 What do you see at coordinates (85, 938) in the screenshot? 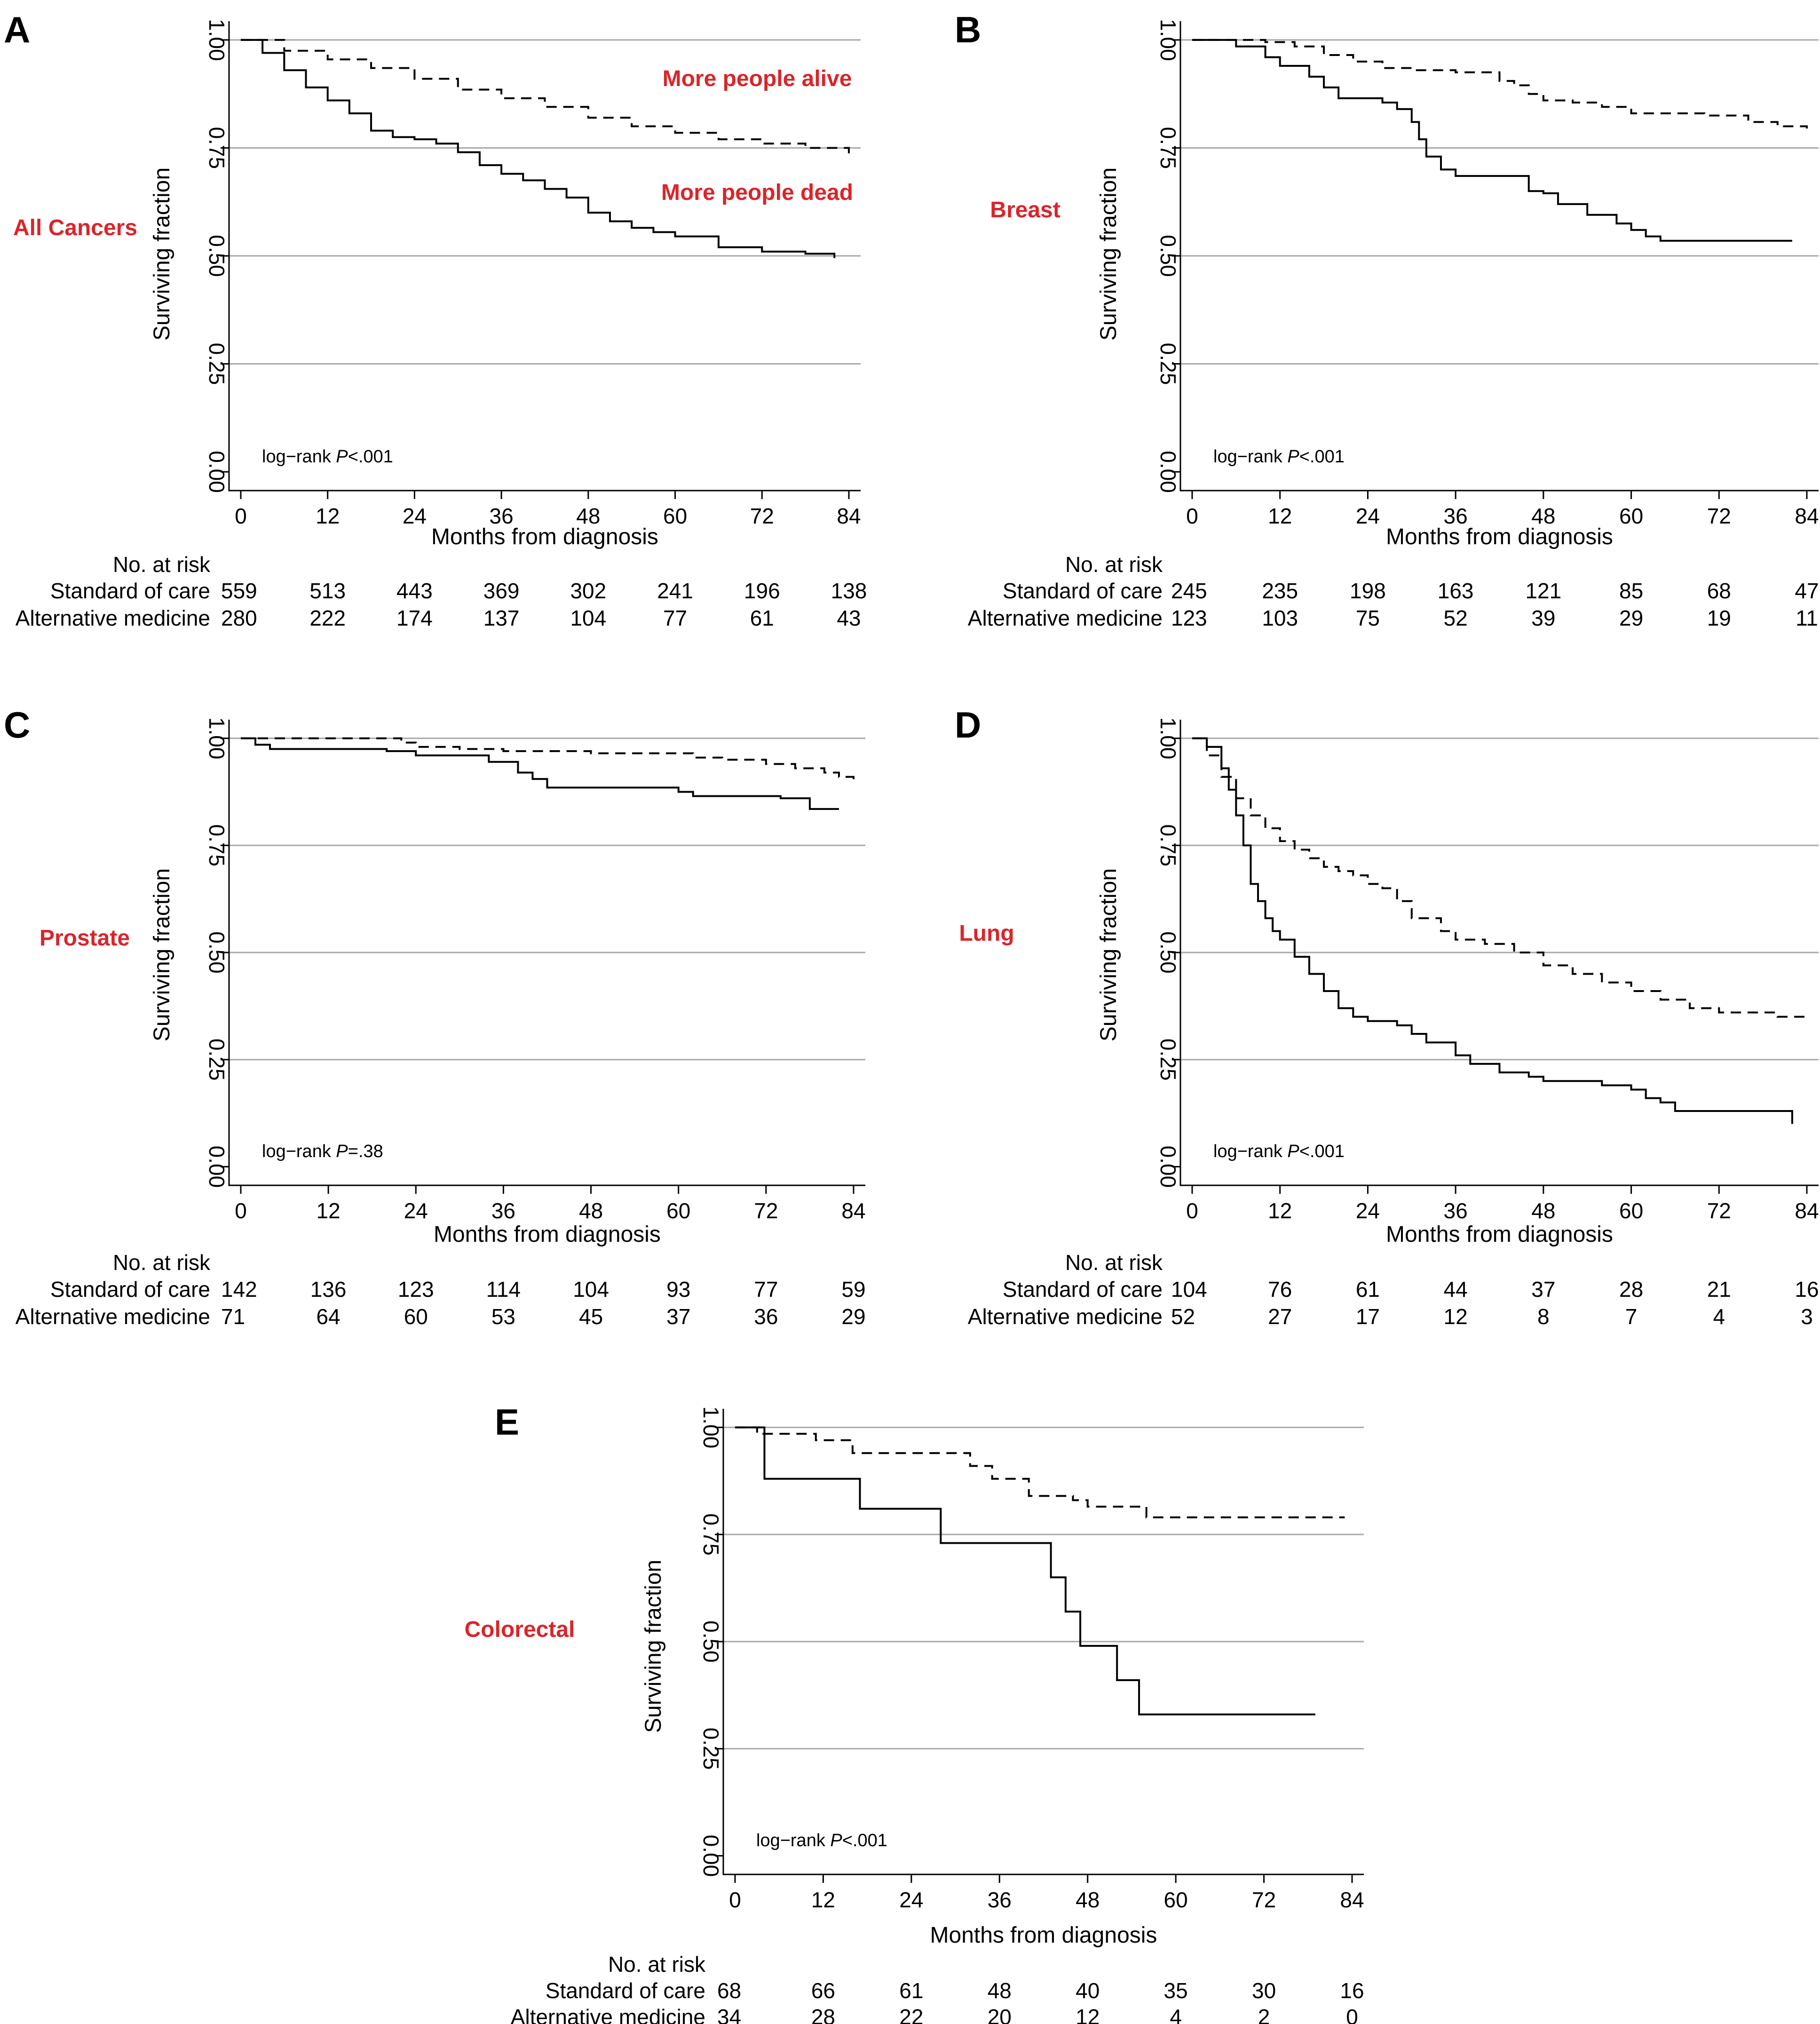
I see `cancer-site-label: Prostate` at bounding box center [85, 938].